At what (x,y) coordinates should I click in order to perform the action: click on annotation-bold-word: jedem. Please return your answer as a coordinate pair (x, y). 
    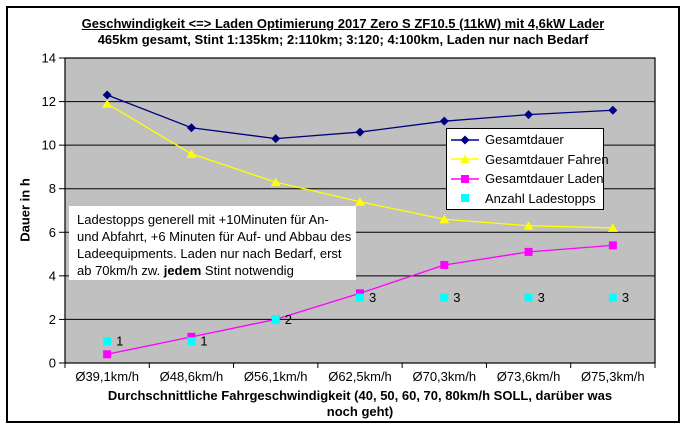
    Looking at the image, I should click on (182, 270).